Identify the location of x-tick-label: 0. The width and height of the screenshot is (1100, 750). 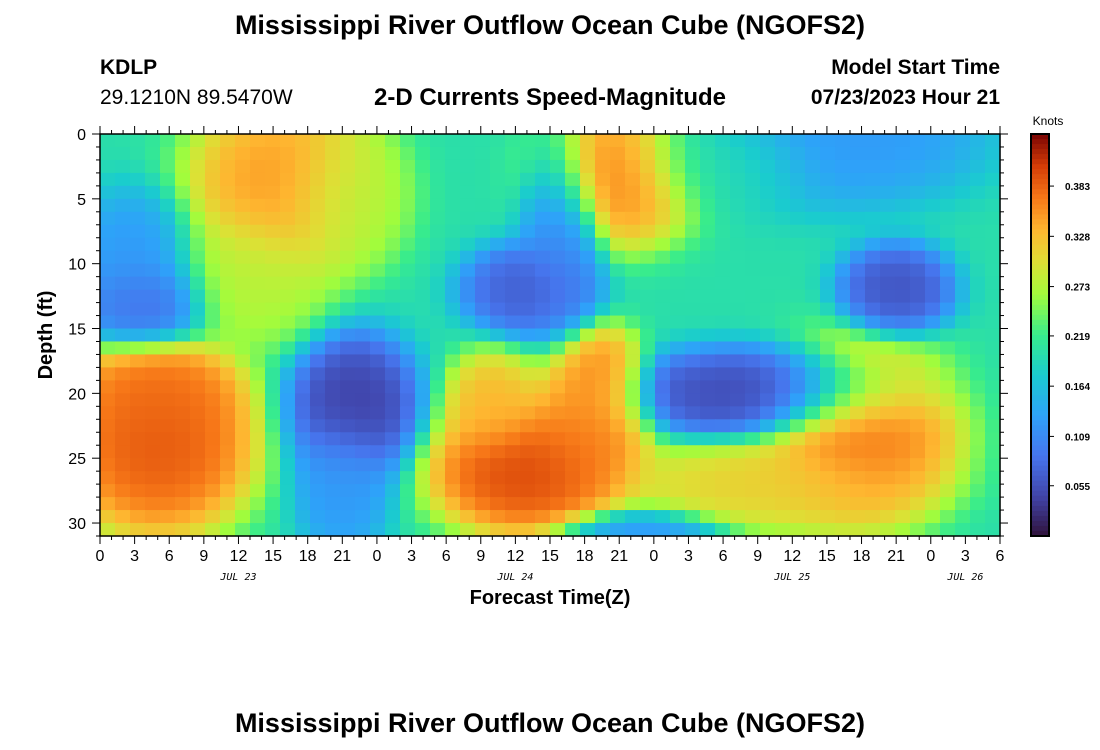
(376, 556).